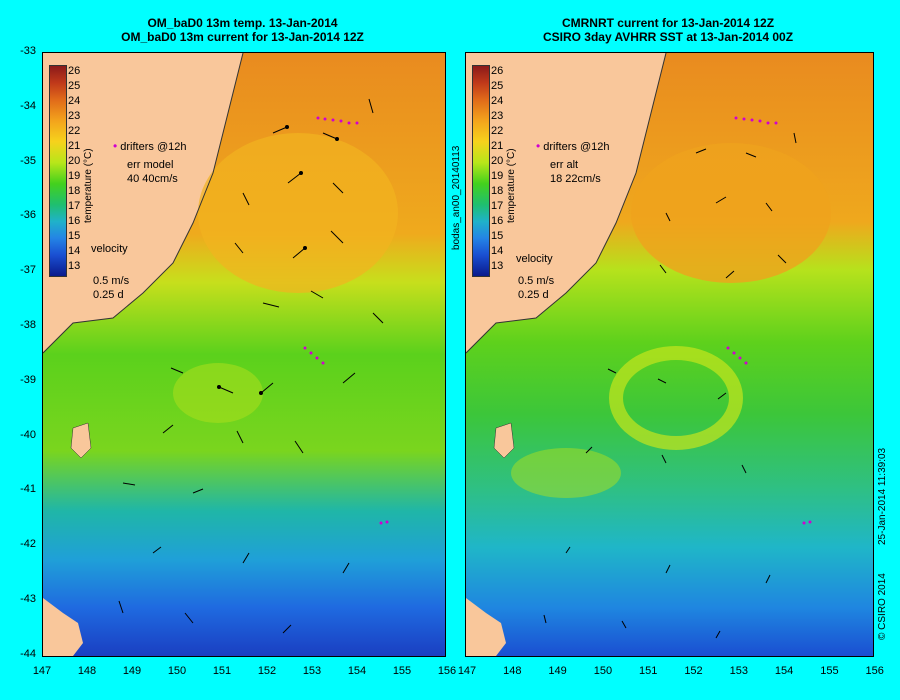 Image resolution: width=900 pixels, height=700 pixels. Describe the element at coordinates (28, 160) in the screenshot. I see `y-tick-label: -35` at that location.